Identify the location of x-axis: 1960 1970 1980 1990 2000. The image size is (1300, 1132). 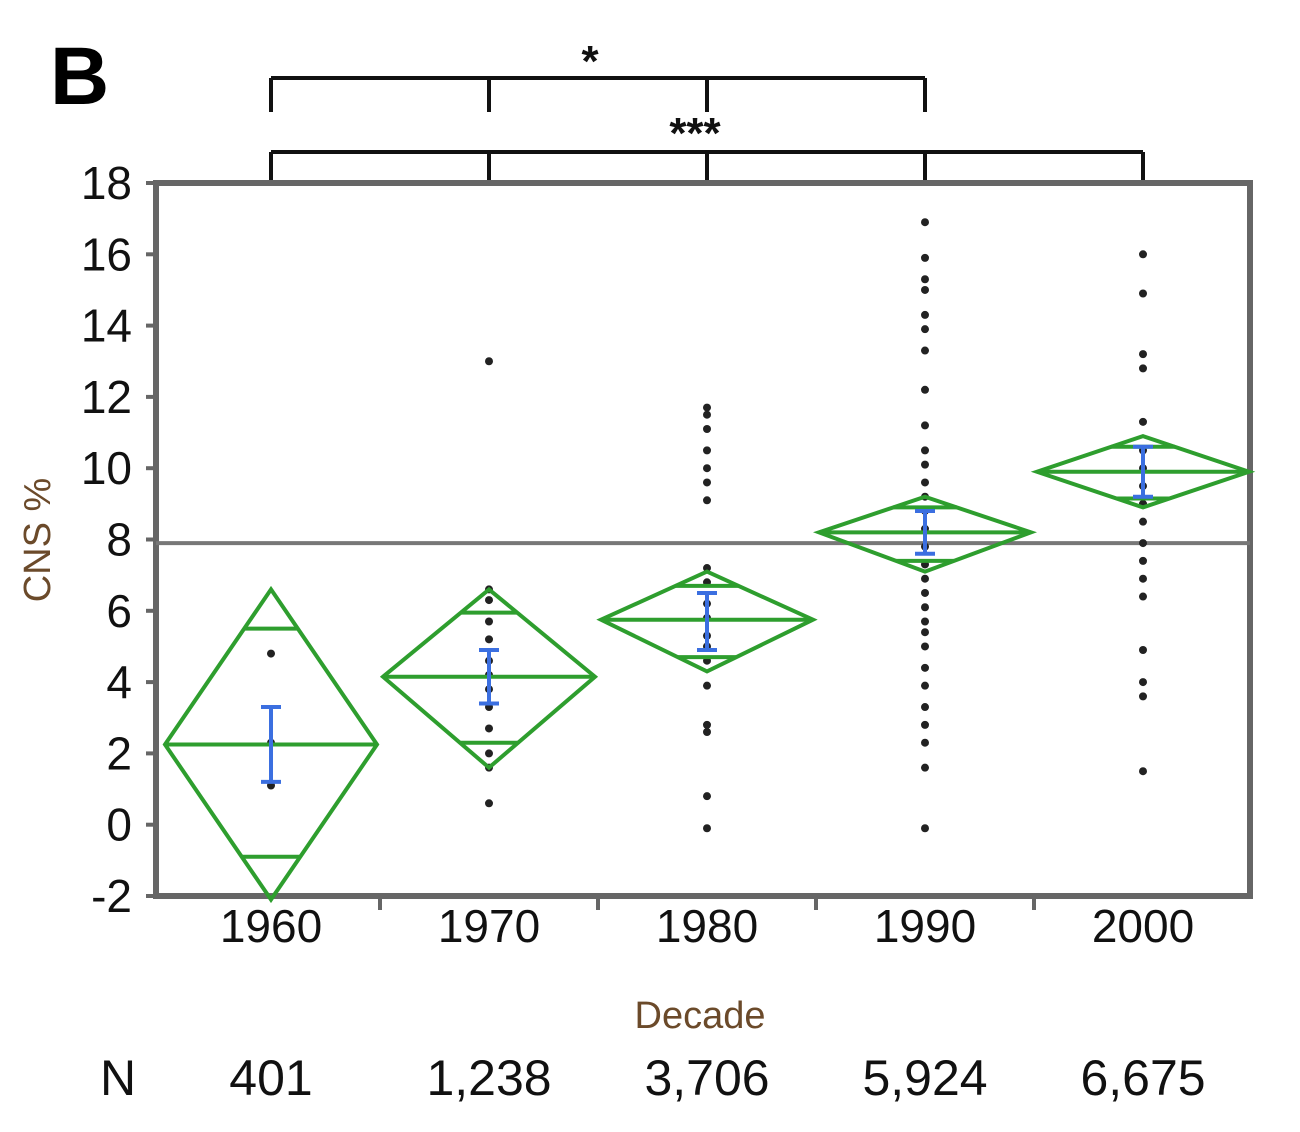
(707, 924).